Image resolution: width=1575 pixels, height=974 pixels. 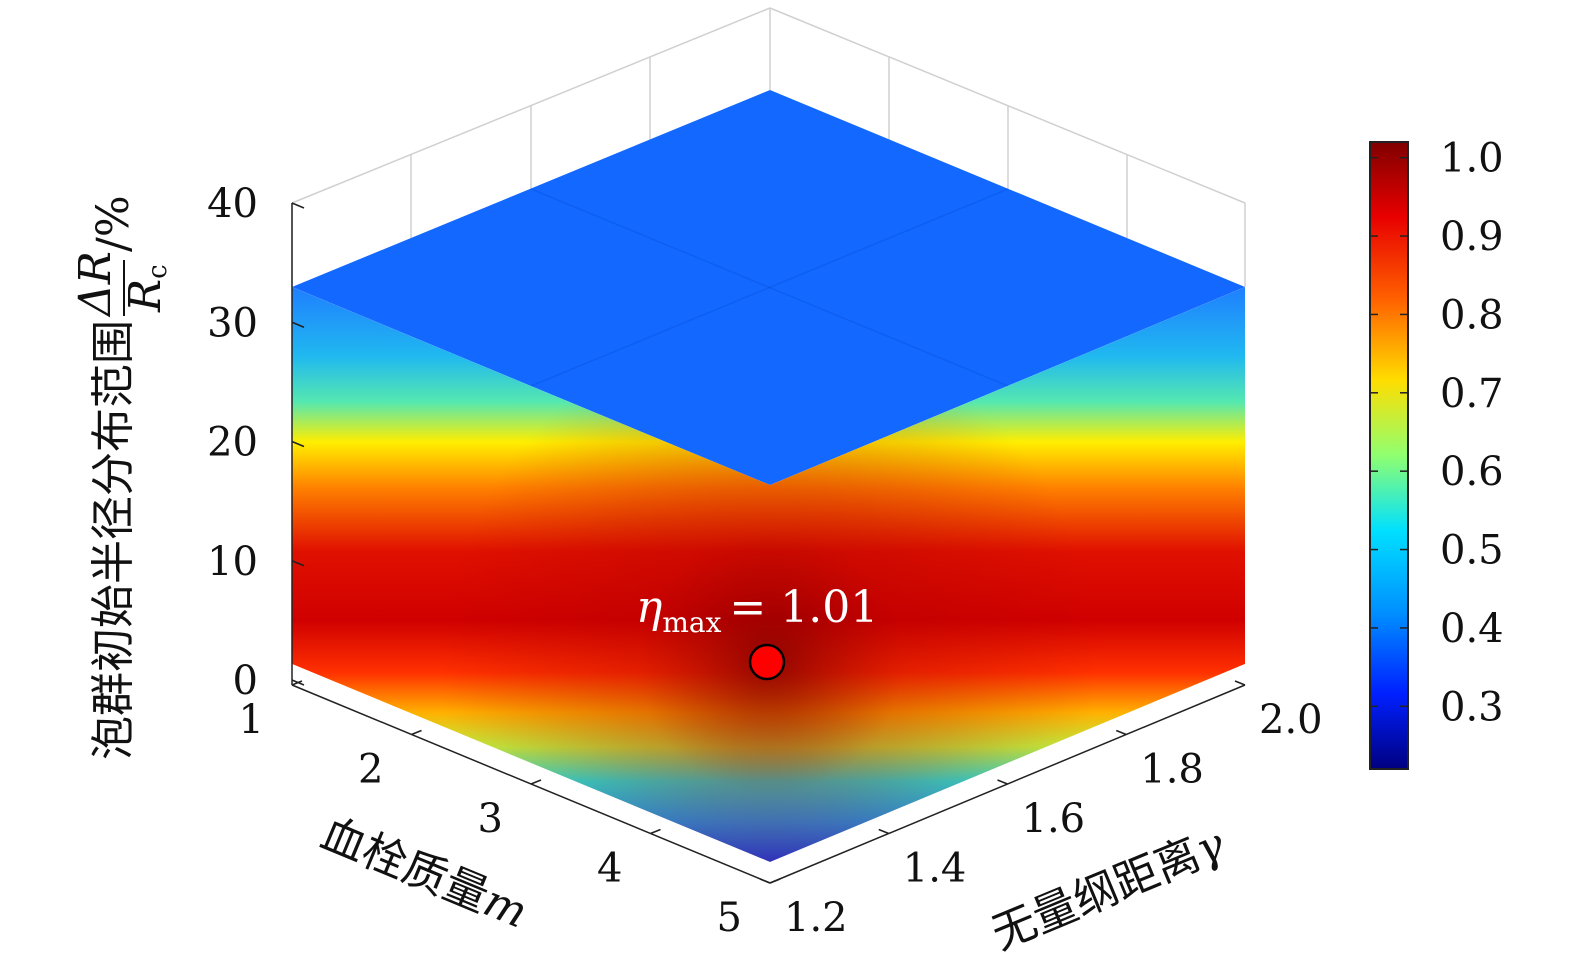 I want to click on peak-annotation: ηmax = 1.01, so click(x=757, y=610).